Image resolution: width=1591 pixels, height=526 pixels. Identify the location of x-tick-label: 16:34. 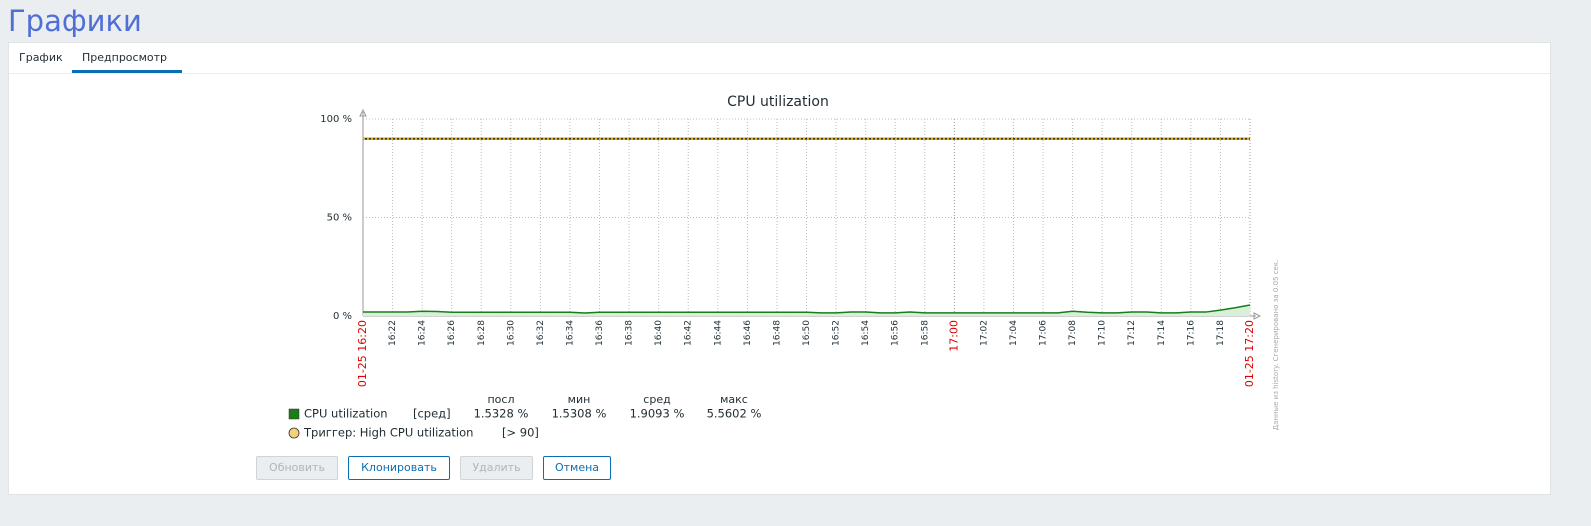
(570, 333).